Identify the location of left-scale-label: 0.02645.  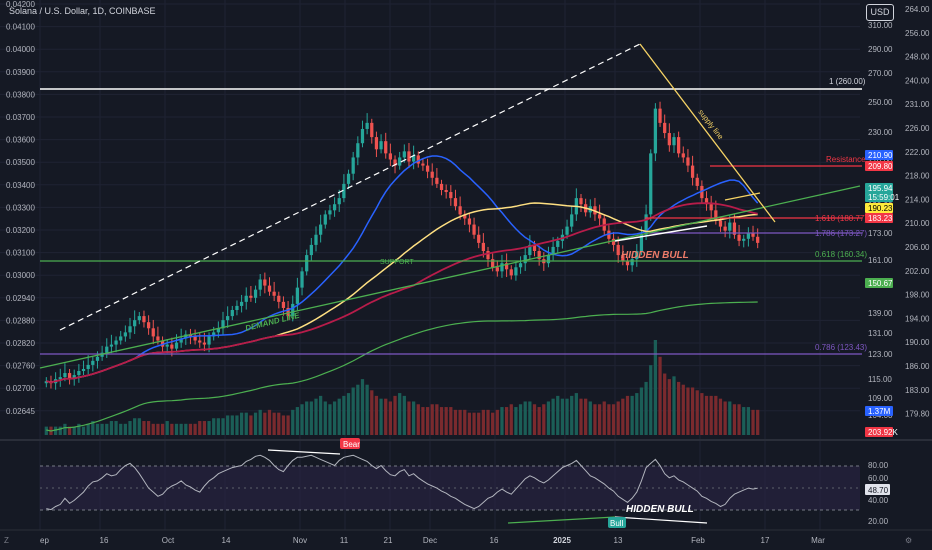
(20, 411).